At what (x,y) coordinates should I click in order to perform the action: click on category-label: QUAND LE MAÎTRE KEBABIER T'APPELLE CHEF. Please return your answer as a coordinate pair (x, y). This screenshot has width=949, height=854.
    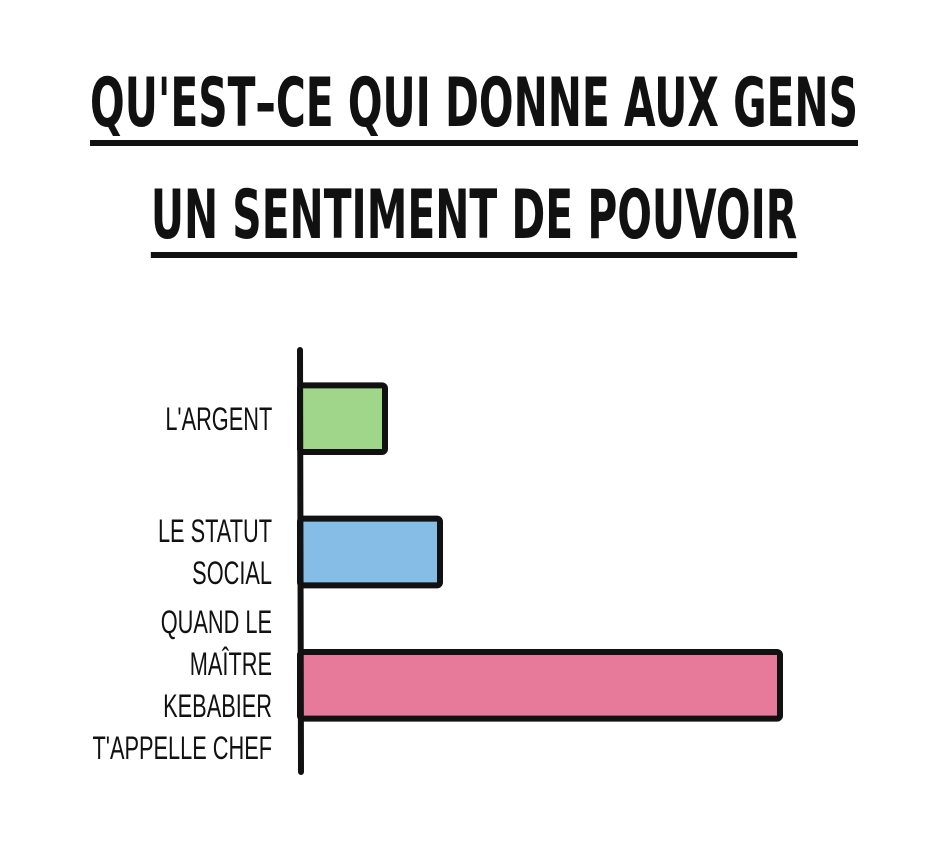
    Looking at the image, I should click on (182, 685).